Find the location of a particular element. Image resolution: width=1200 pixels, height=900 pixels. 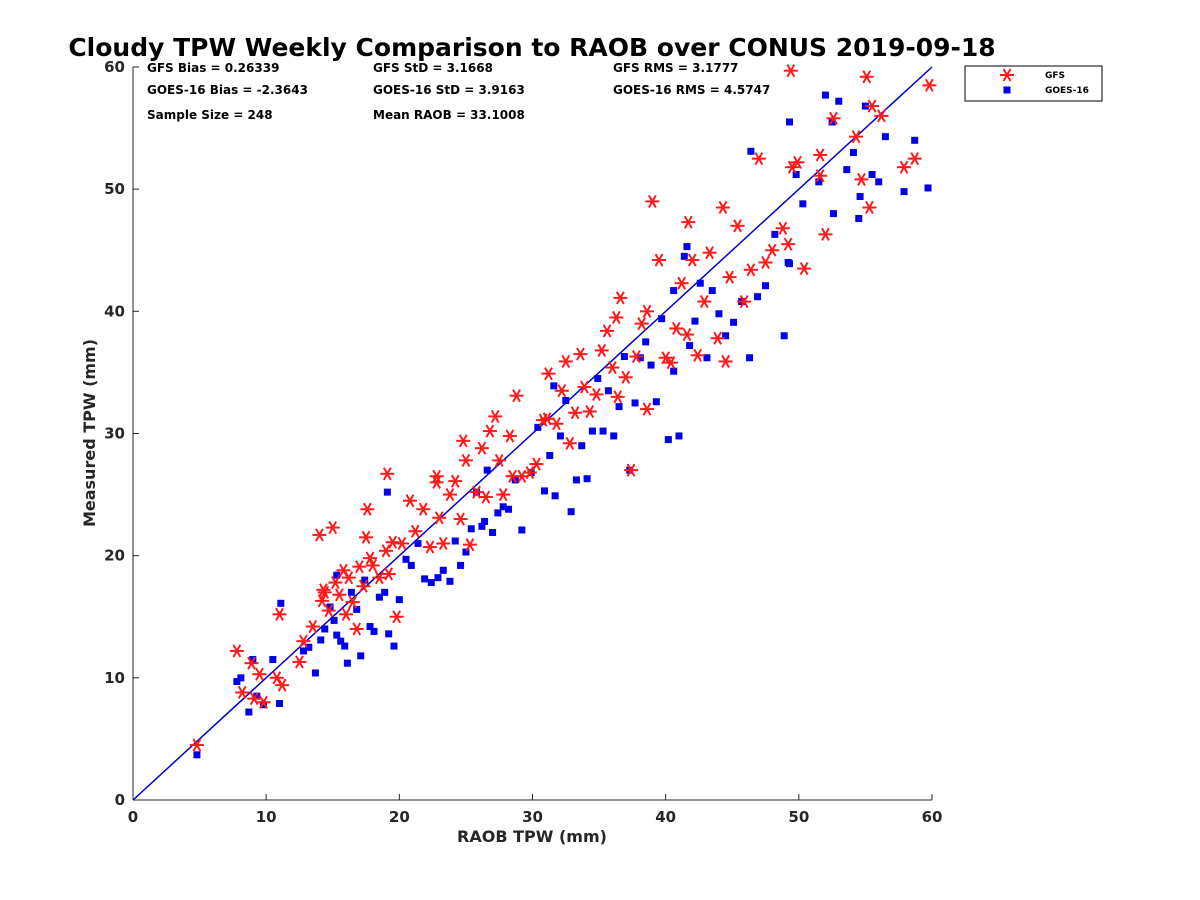

stat-goes16-rms: GOES-16 RMS = 4.5747 is located at coordinates (691, 90).